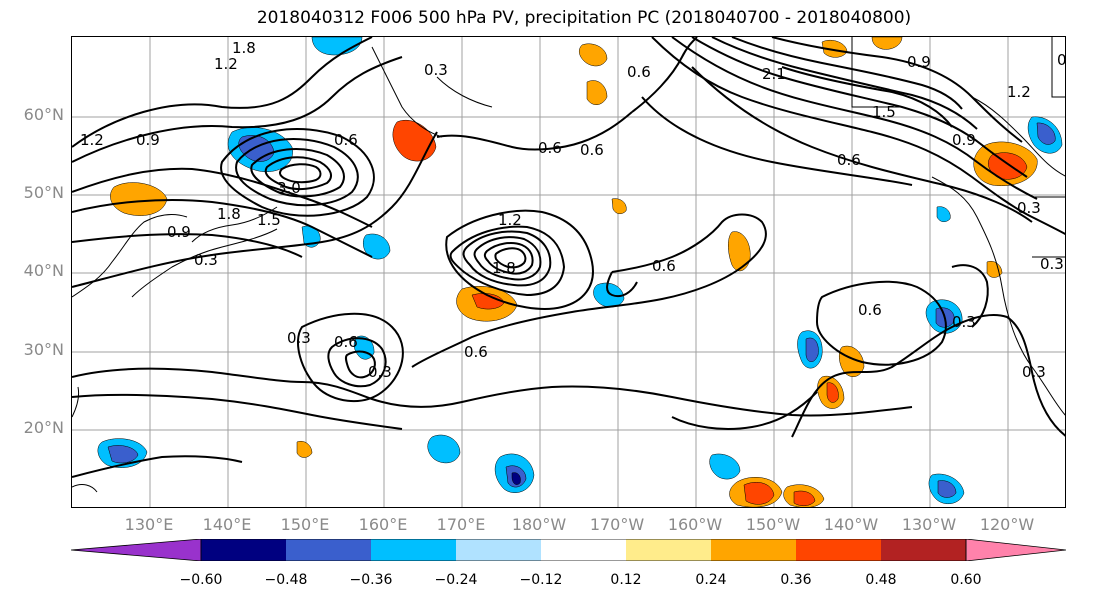  What do you see at coordinates (227, 524) in the screenshot?
I see `lon-label-140e: 140°E` at bounding box center [227, 524].